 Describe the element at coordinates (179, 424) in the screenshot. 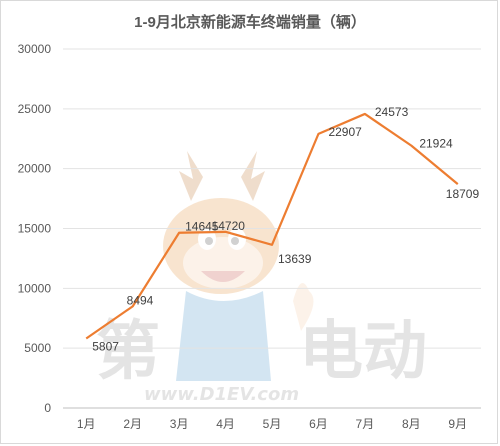

I see `x-tick-label: 3月` at that location.